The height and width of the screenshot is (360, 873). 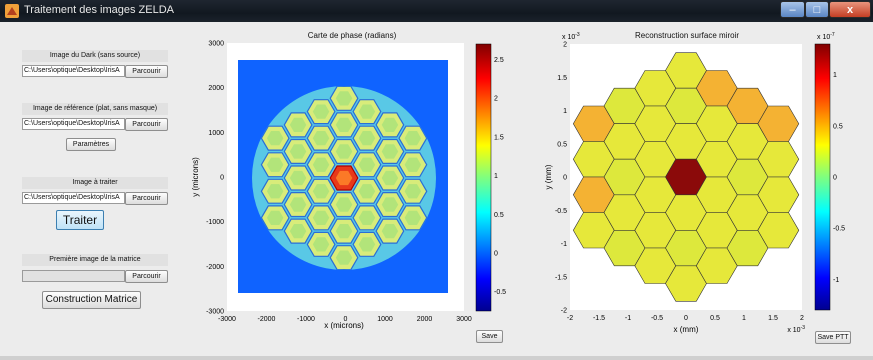 I want to click on window-bottom-border, so click(x=436, y=358).